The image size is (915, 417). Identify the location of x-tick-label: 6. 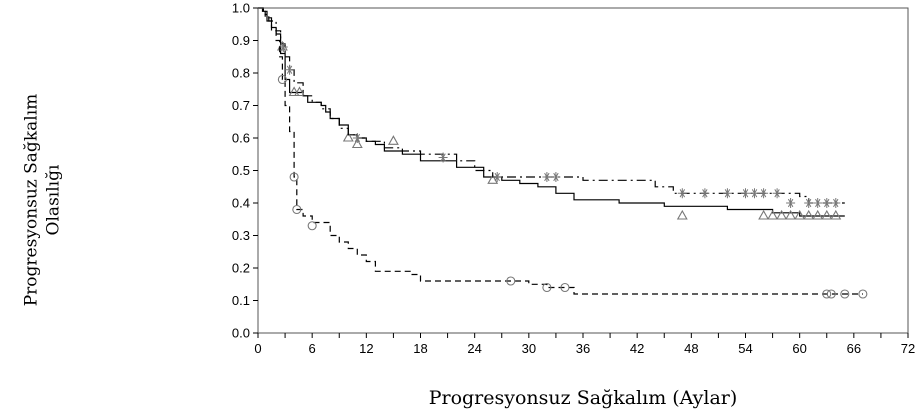
(312, 348).